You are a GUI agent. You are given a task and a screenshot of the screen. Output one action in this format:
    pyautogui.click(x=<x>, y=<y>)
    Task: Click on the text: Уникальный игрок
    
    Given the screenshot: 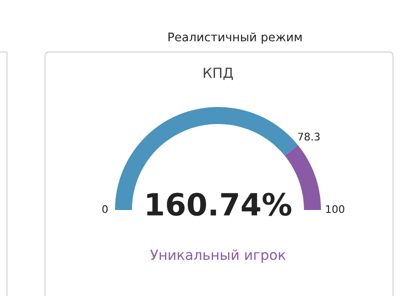 What is the action you would take?
    pyautogui.click(x=218, y=256)
    